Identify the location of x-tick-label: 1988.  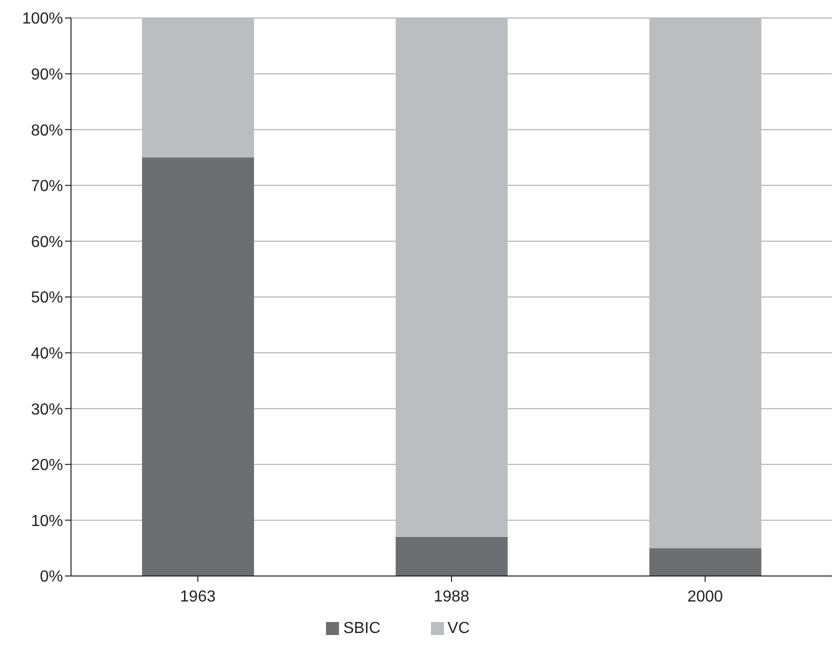
(452, 597).